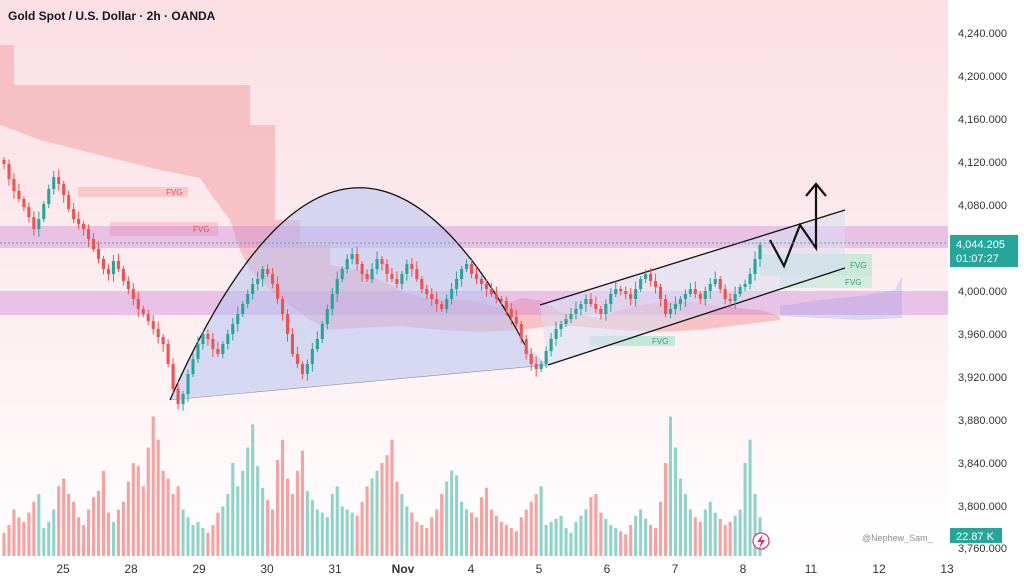 The width and height of the screenshot is (1024, 581). I want to click on channel-lower-line, so click(696, 316).